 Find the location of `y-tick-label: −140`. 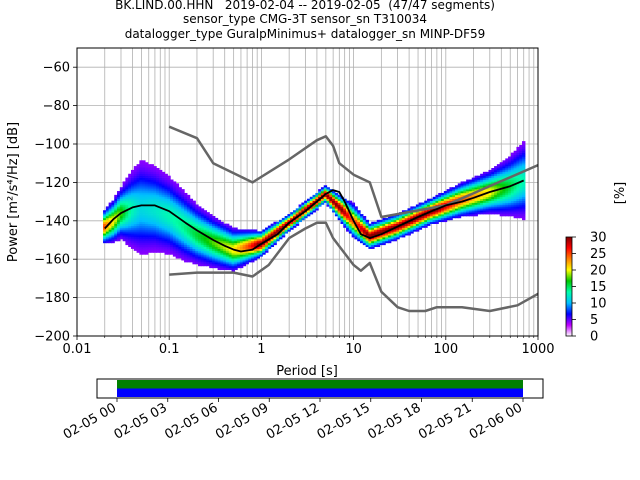

y-tick-label: −140 is located at coordinates (52, 221).